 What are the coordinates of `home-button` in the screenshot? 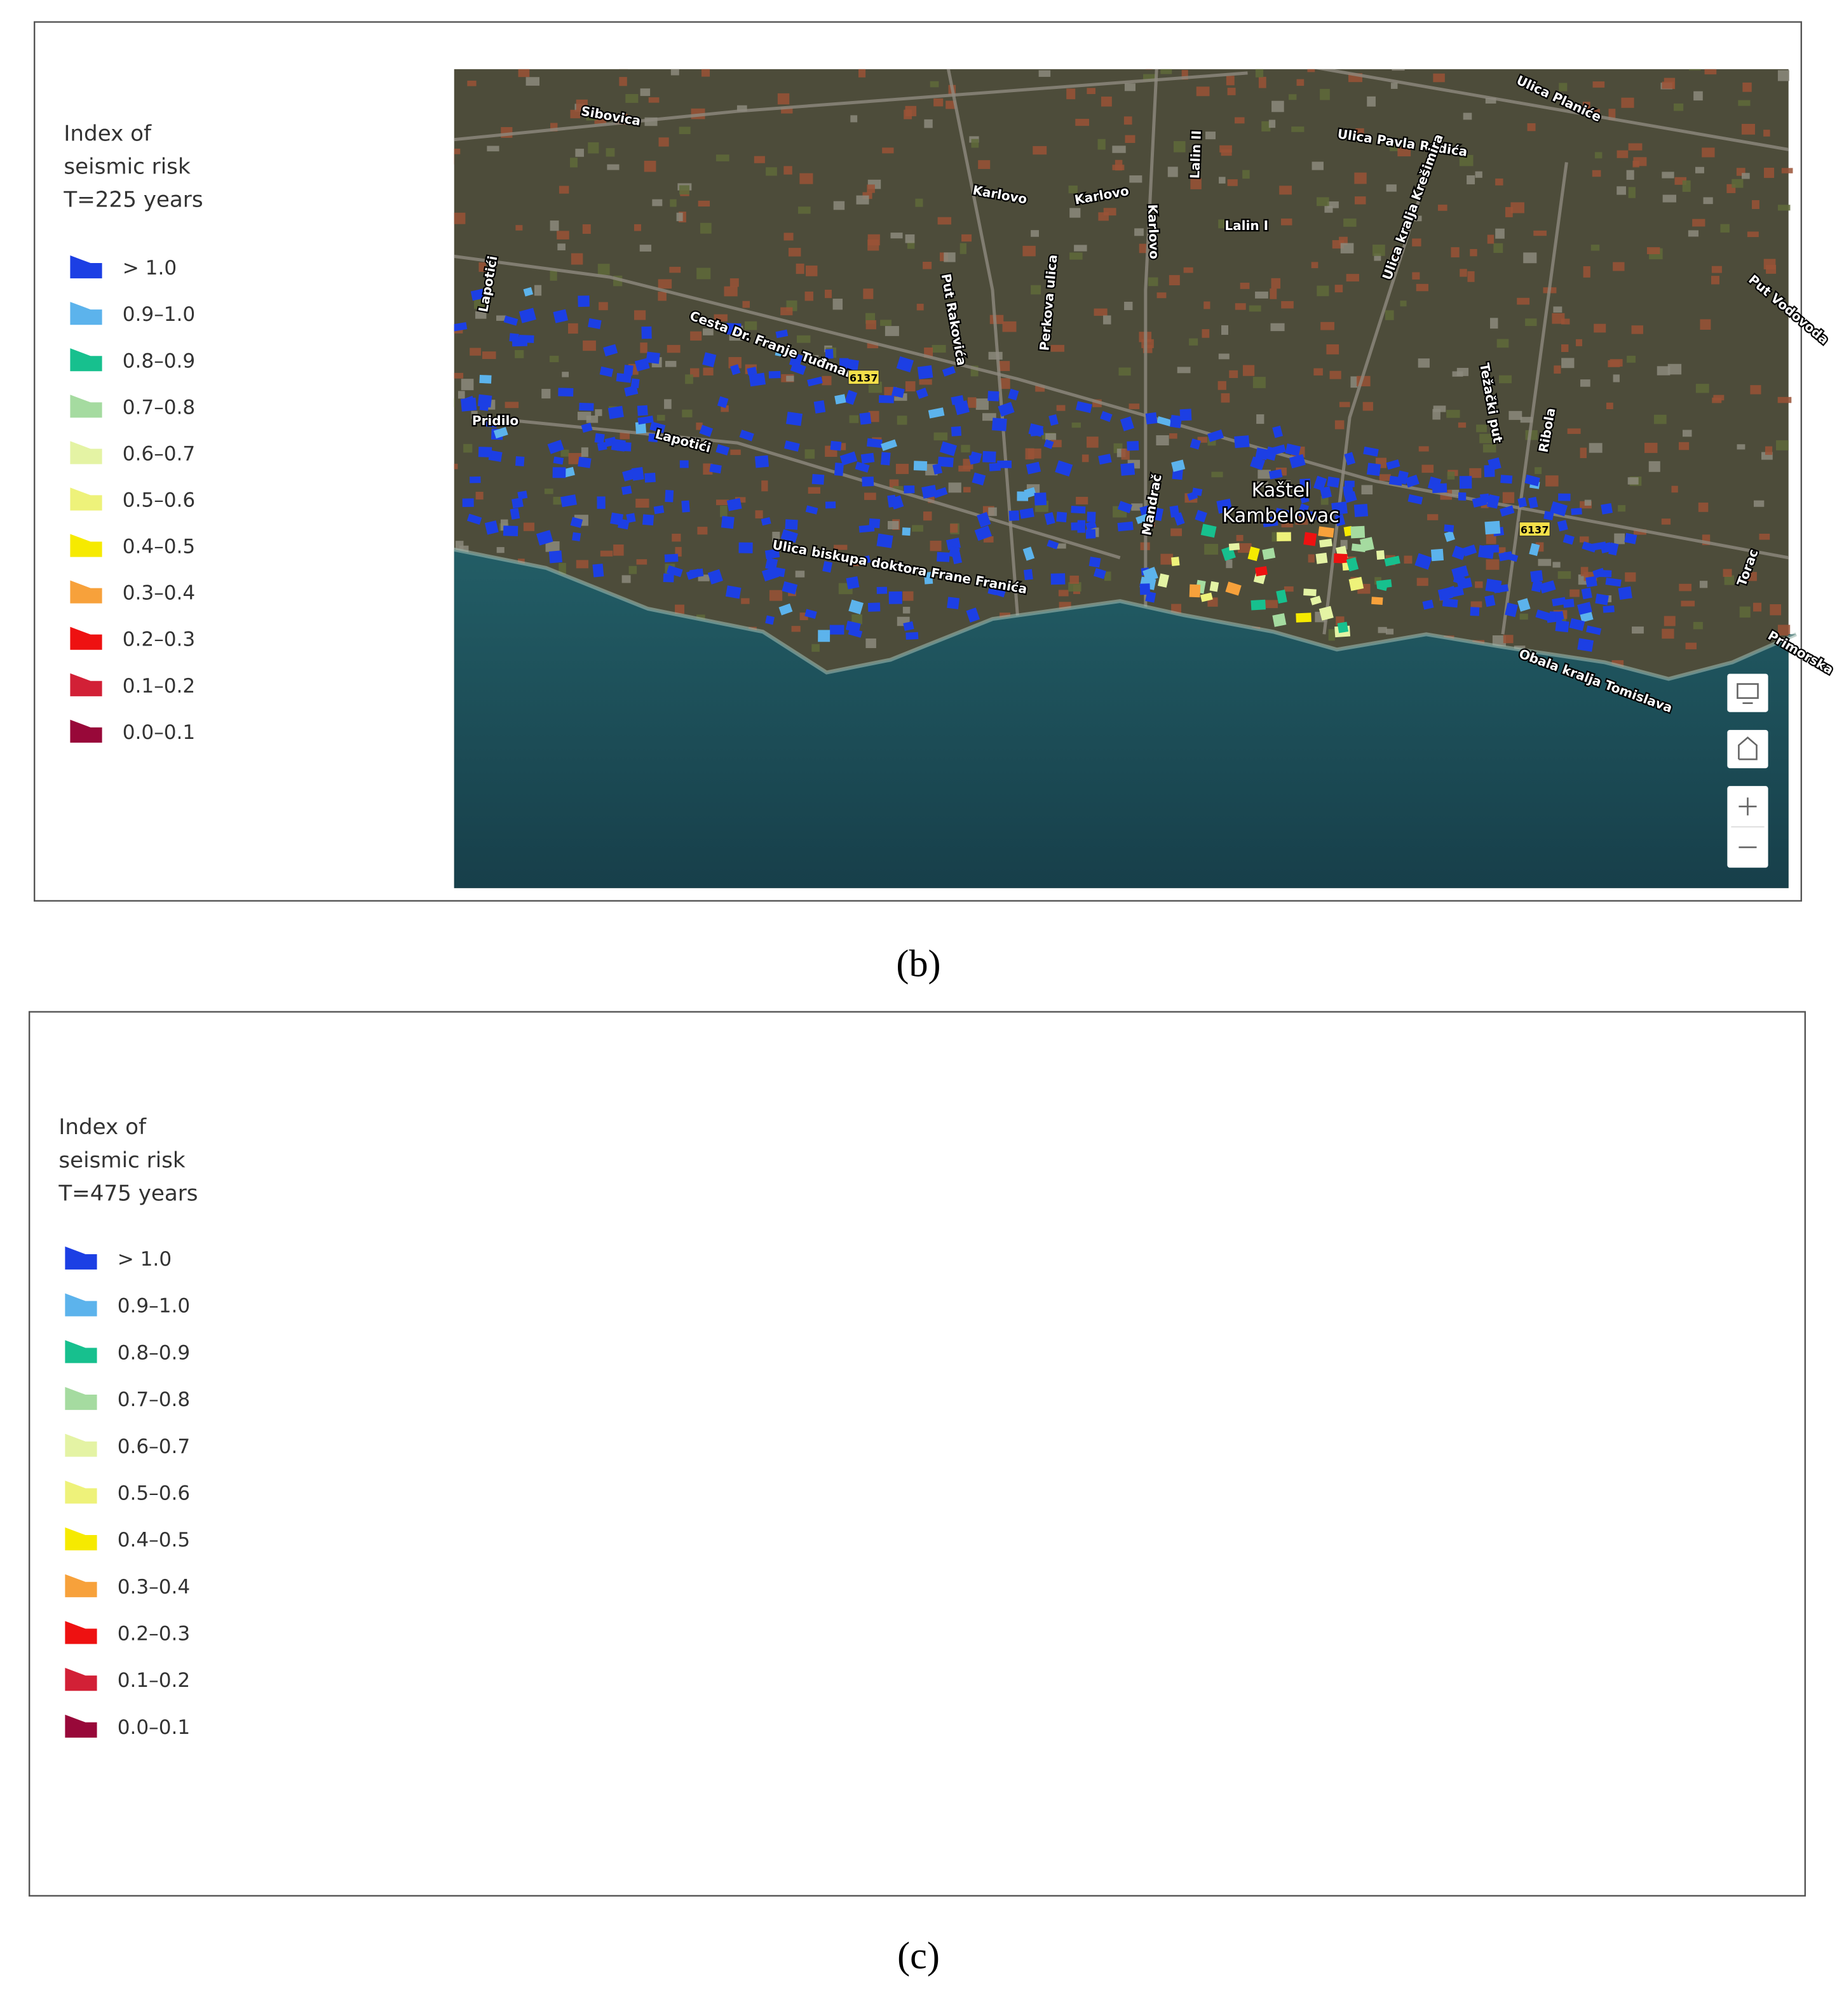 It's located at (1748, 749).